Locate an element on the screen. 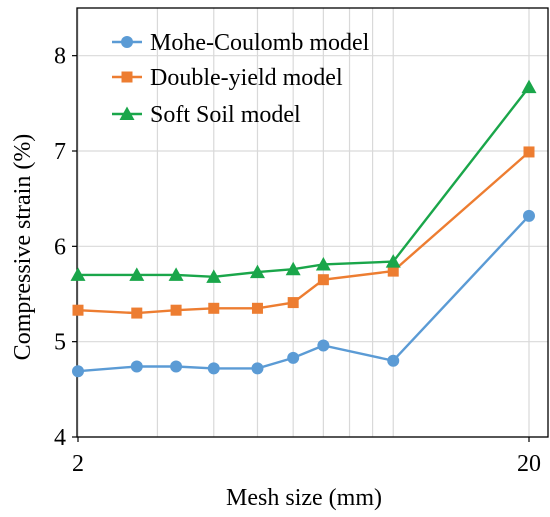  y-tick-label: 6 is located at coordinates (60, 247).